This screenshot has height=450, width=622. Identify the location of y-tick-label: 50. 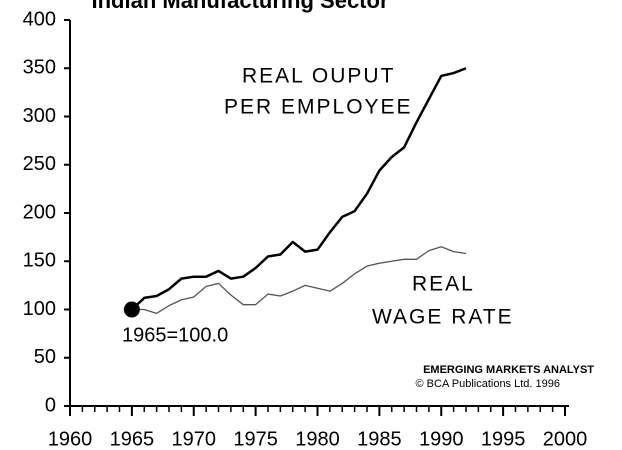
(45, 357).